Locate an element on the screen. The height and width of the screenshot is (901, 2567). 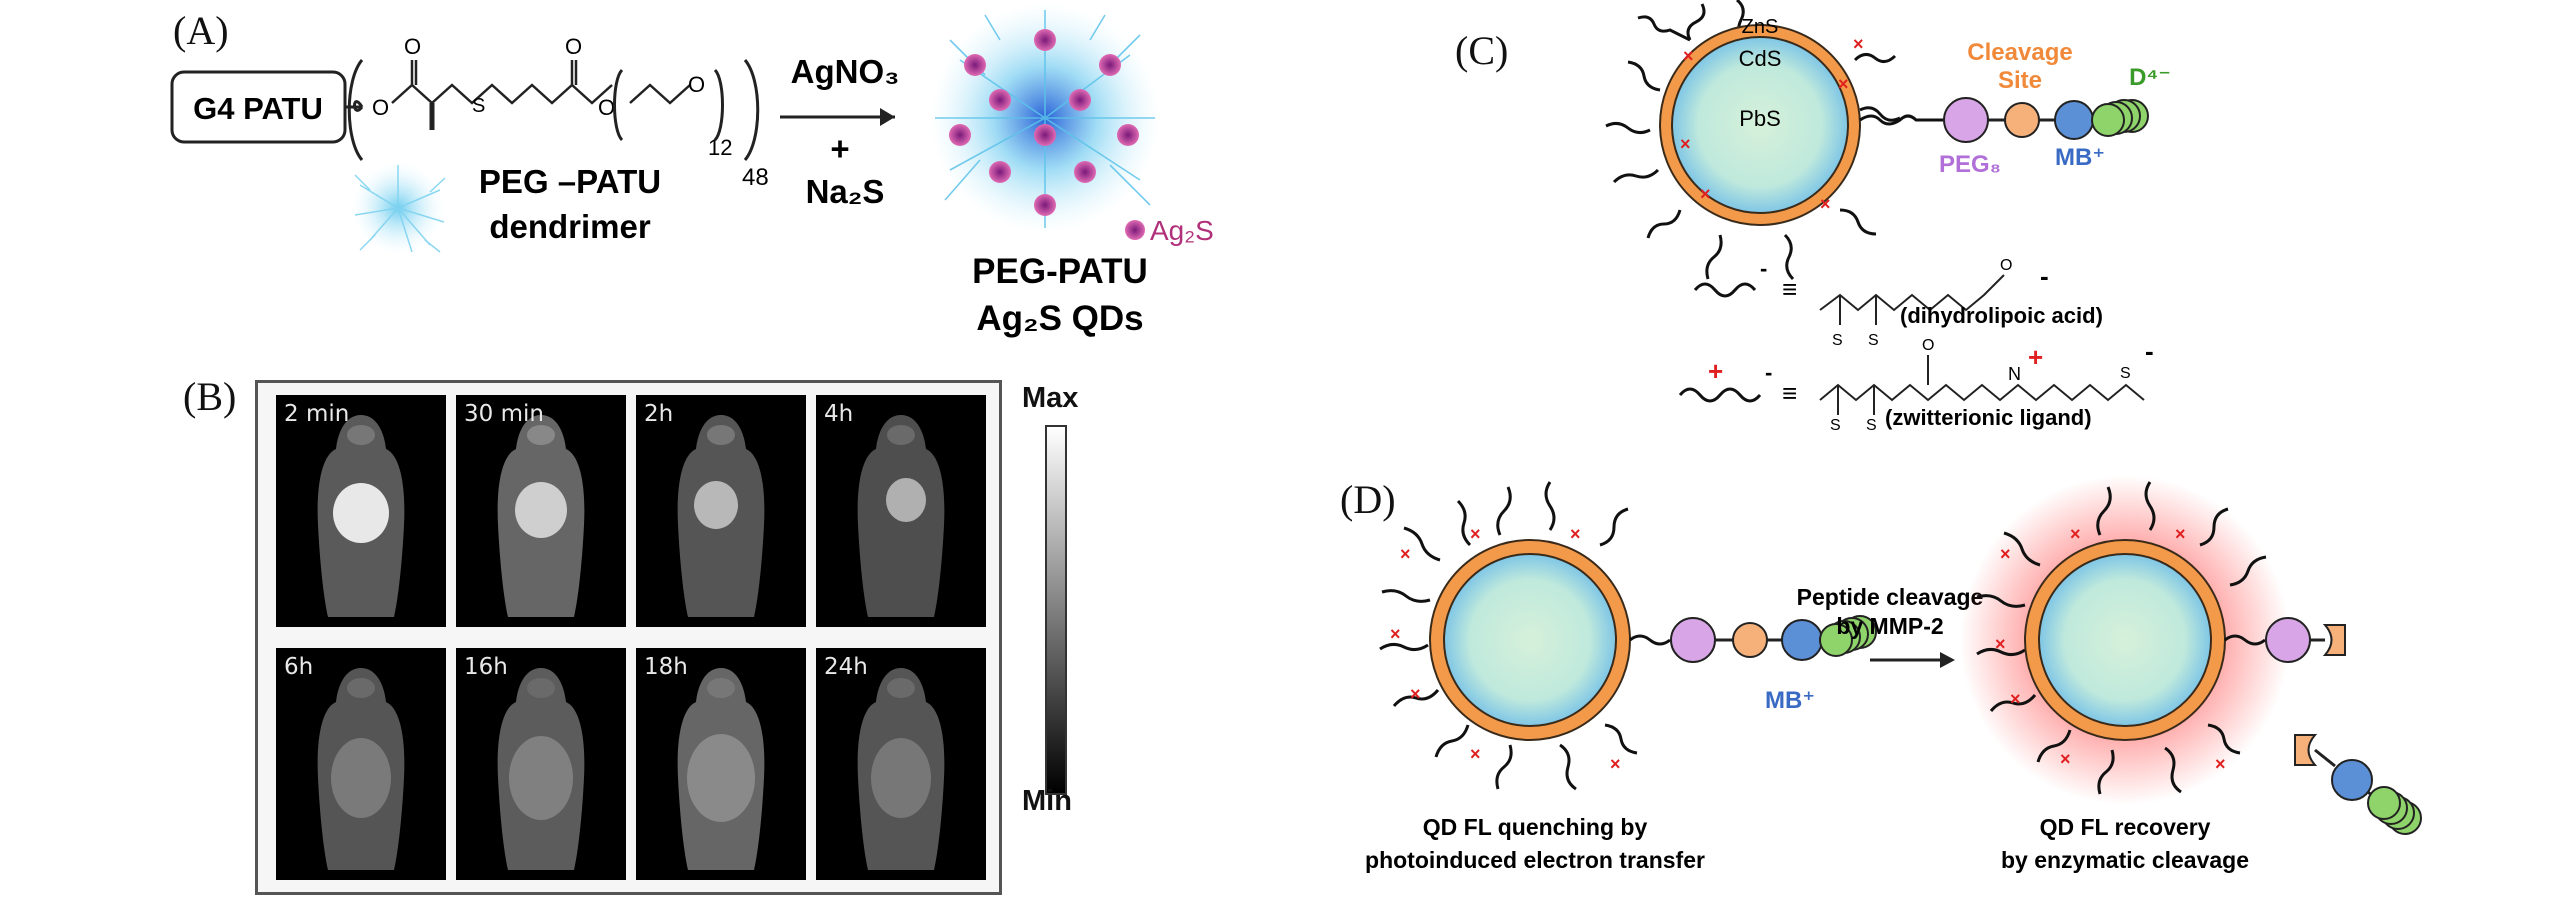
bond-linker is located at coordinates (354, 106).